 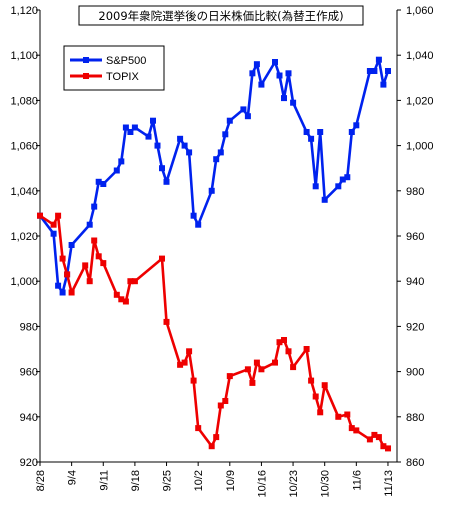 I want to click on legend-marker-sp500, so click(x=86, y=60).